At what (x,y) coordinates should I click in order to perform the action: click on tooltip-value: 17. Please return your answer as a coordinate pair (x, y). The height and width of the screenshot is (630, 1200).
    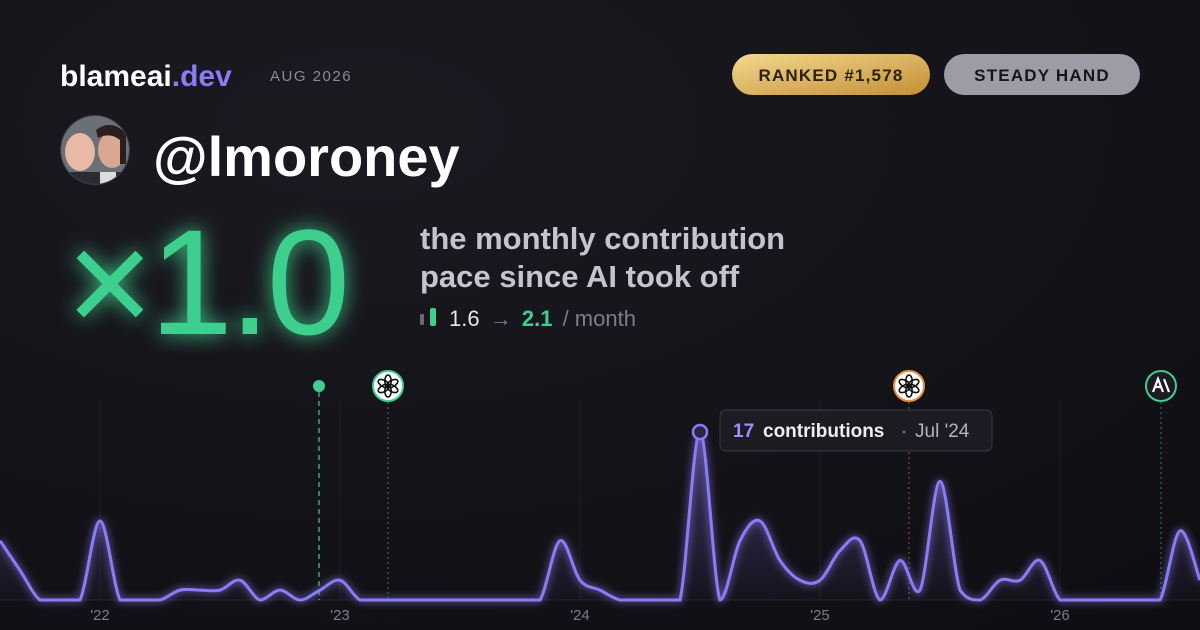
    Looking at the image, I should click on (743, 431).